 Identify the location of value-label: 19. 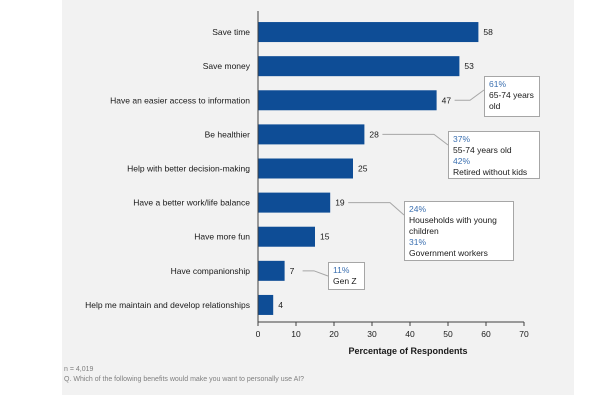
(340, 203).